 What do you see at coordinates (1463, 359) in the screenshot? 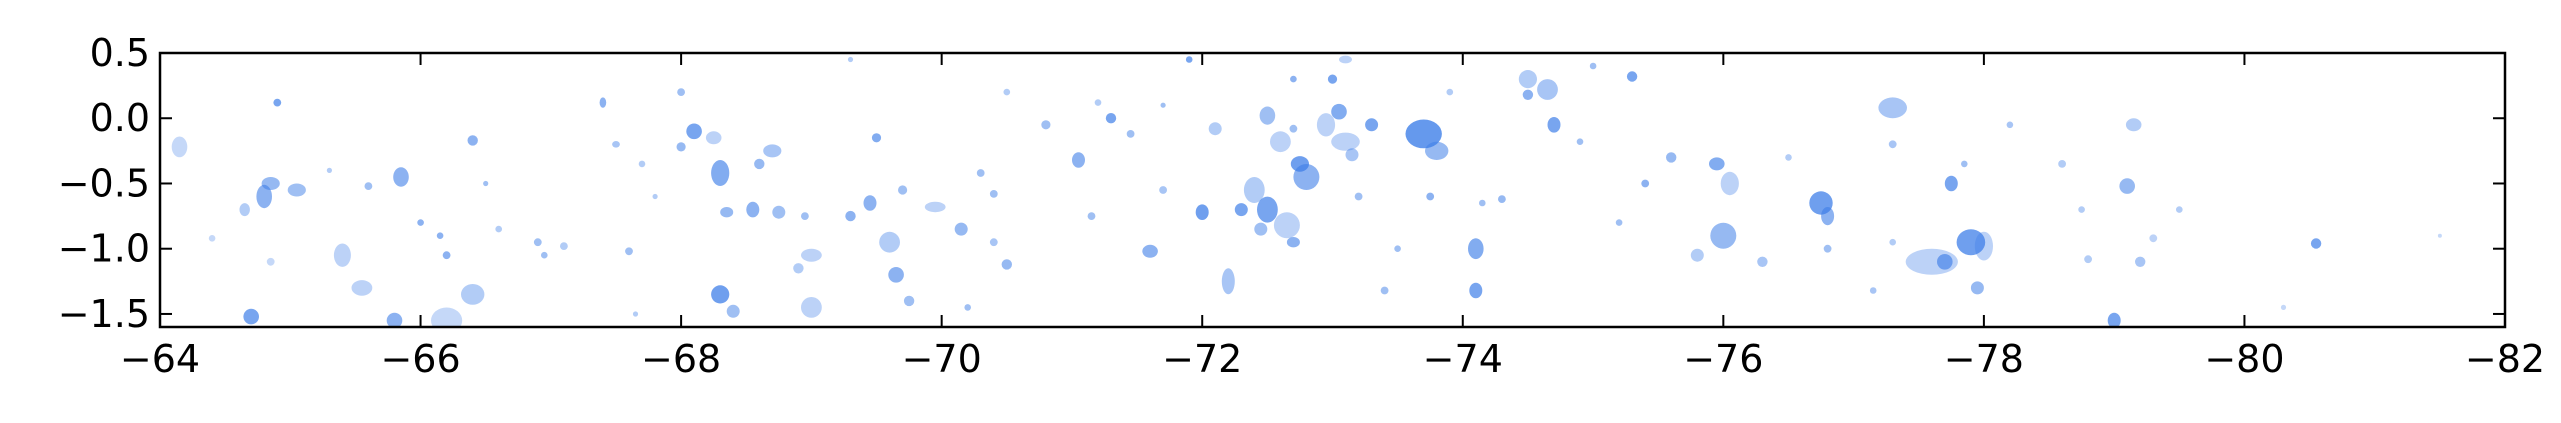
I see `x-tick-label: −74` at bounding box center [1463, 359].